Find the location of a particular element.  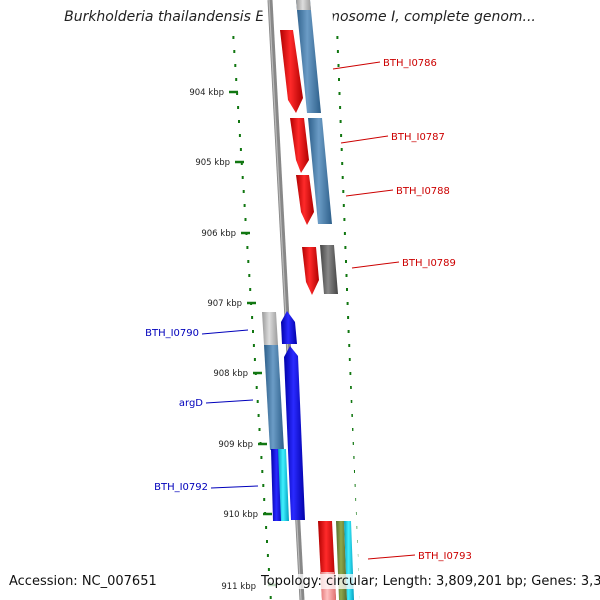

gene-bth-i0786 is located at coordinates (291, 71).